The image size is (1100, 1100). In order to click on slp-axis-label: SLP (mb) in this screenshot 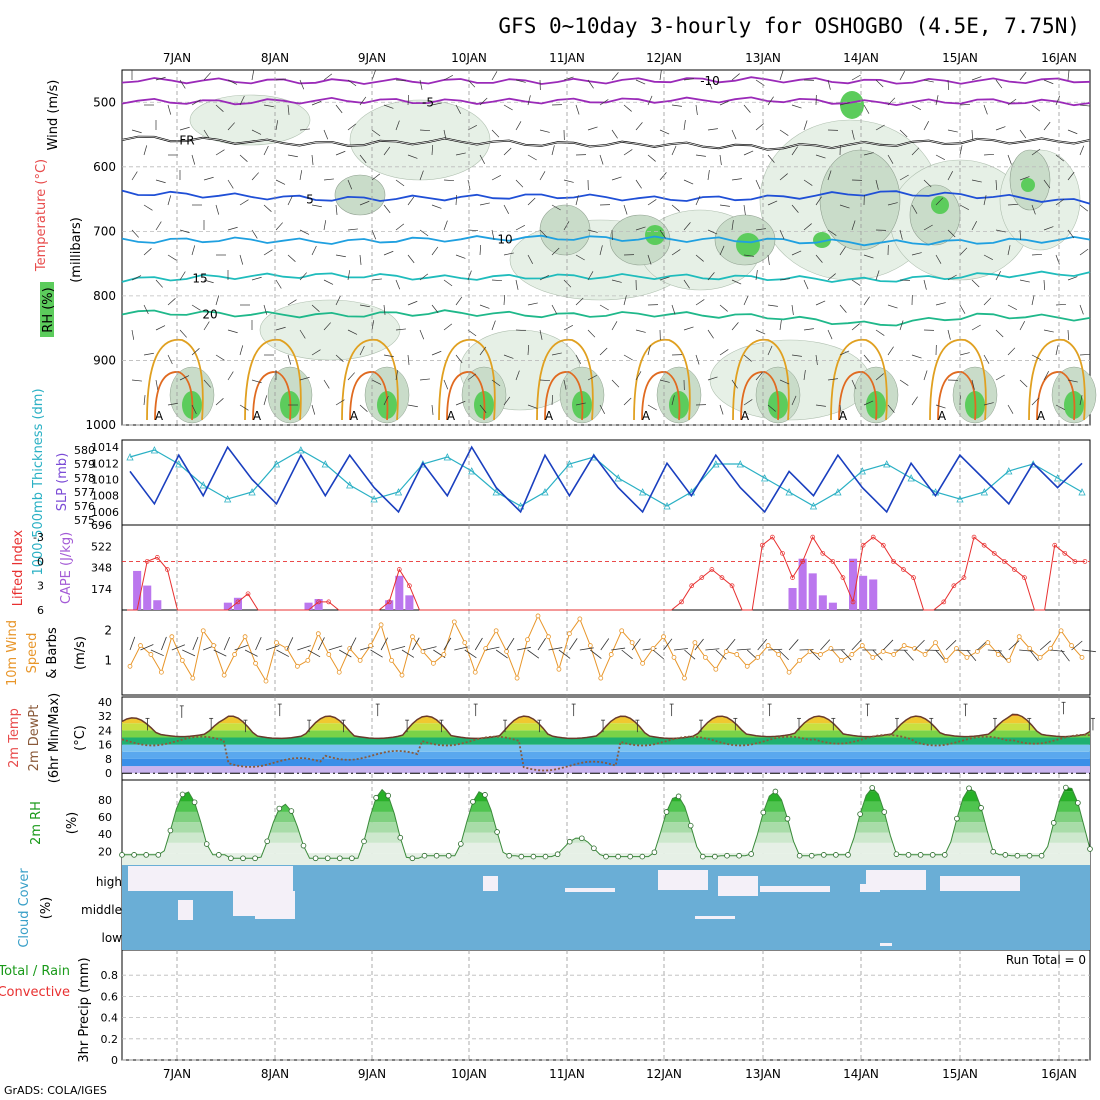, I will do `click(62, 482)`.